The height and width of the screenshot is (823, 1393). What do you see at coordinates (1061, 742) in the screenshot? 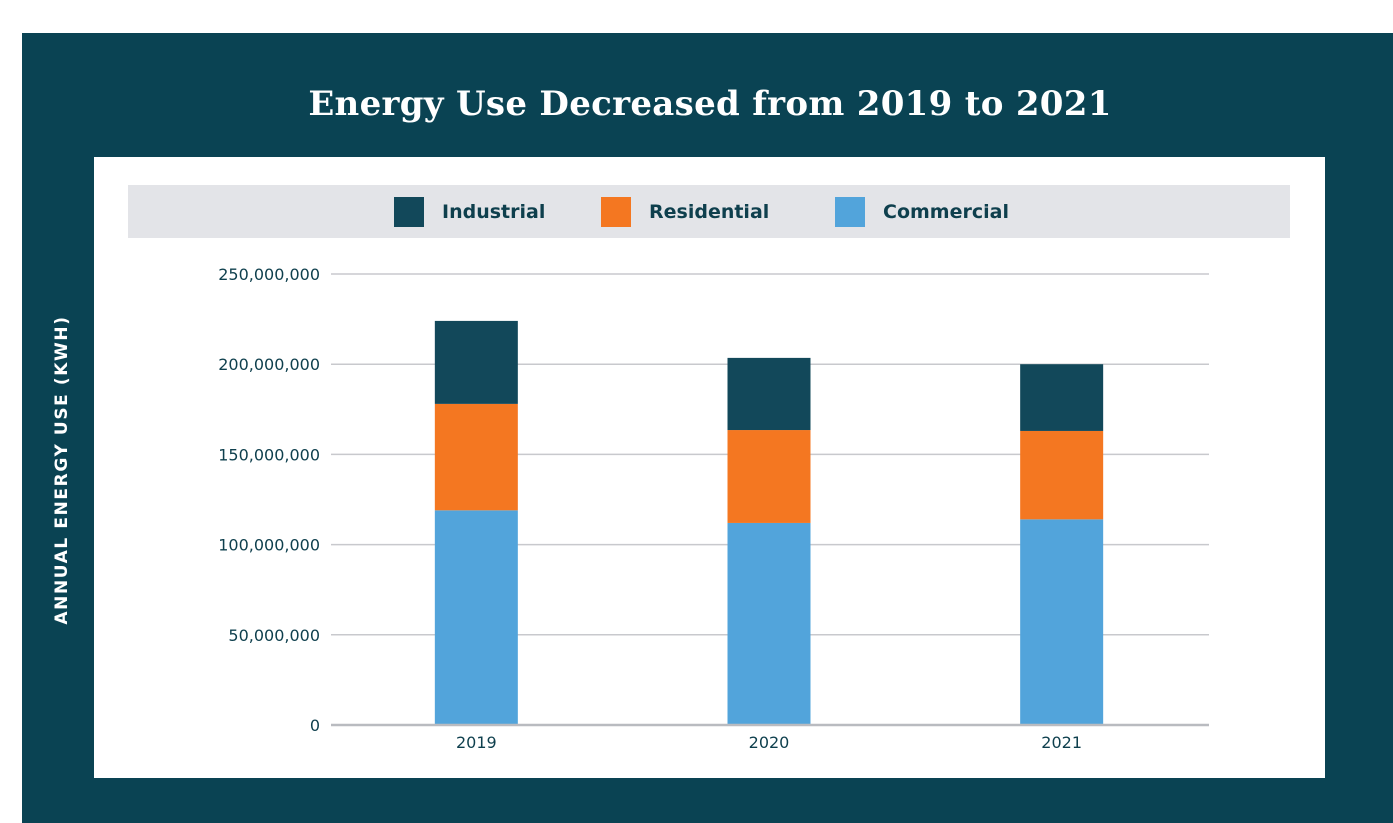
I see `x-tick-label-2021: 2021` at bounding box center [1061, 742].